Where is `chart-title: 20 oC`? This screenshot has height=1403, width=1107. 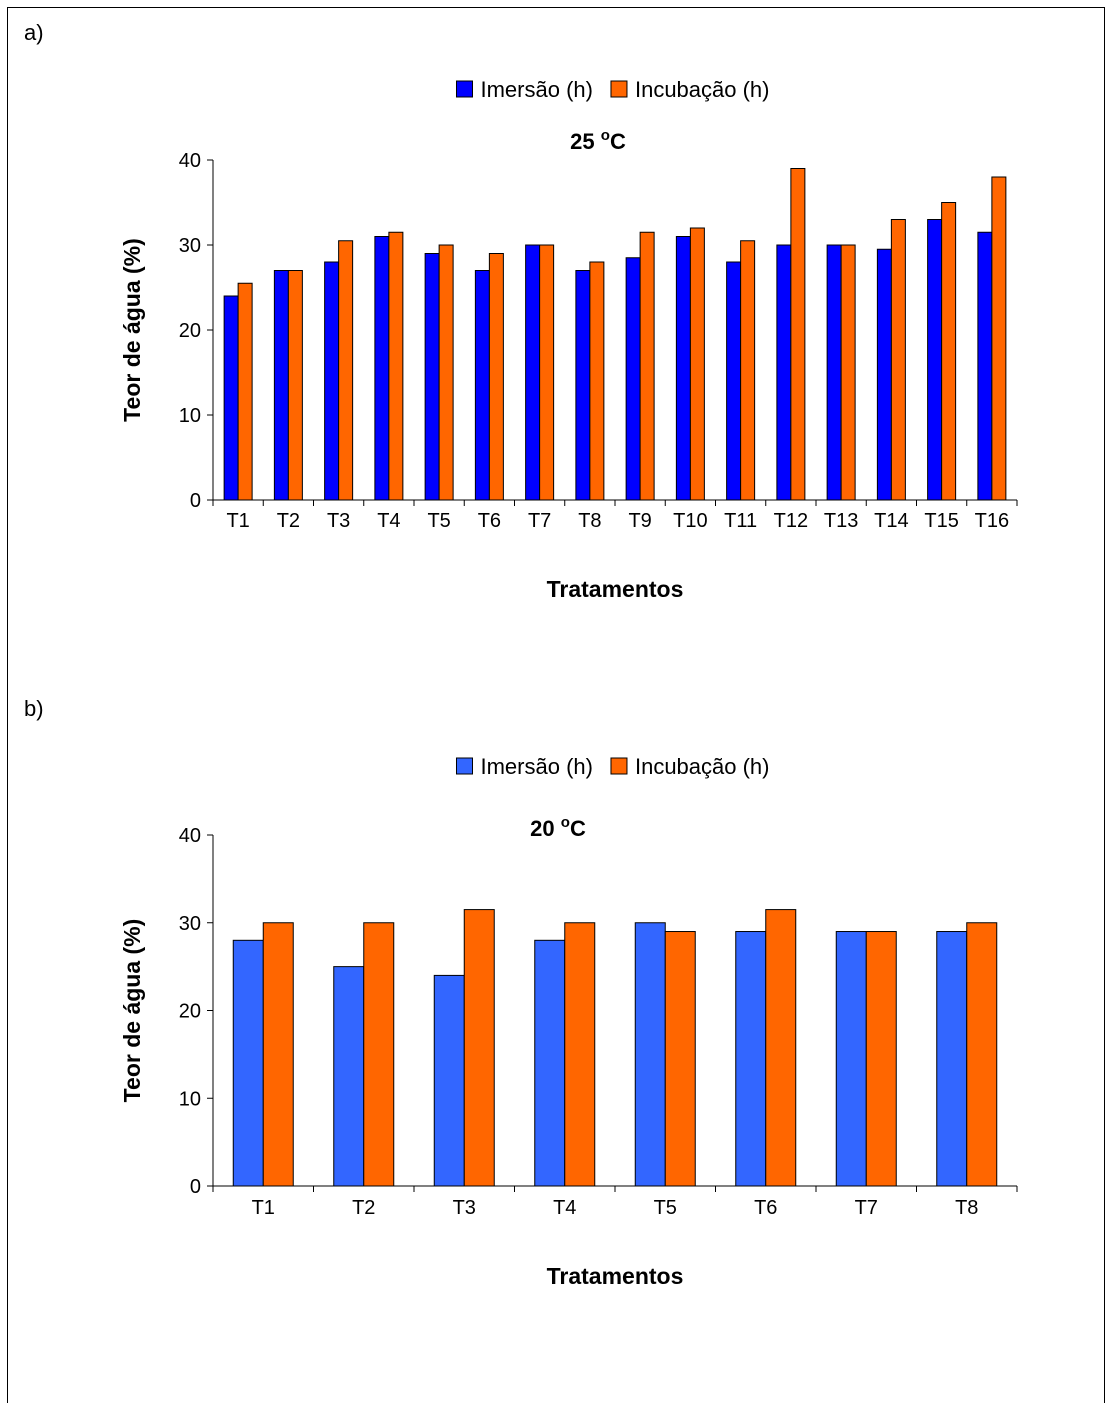 chart-title: 20 oC is located at coordinates (558, 827).